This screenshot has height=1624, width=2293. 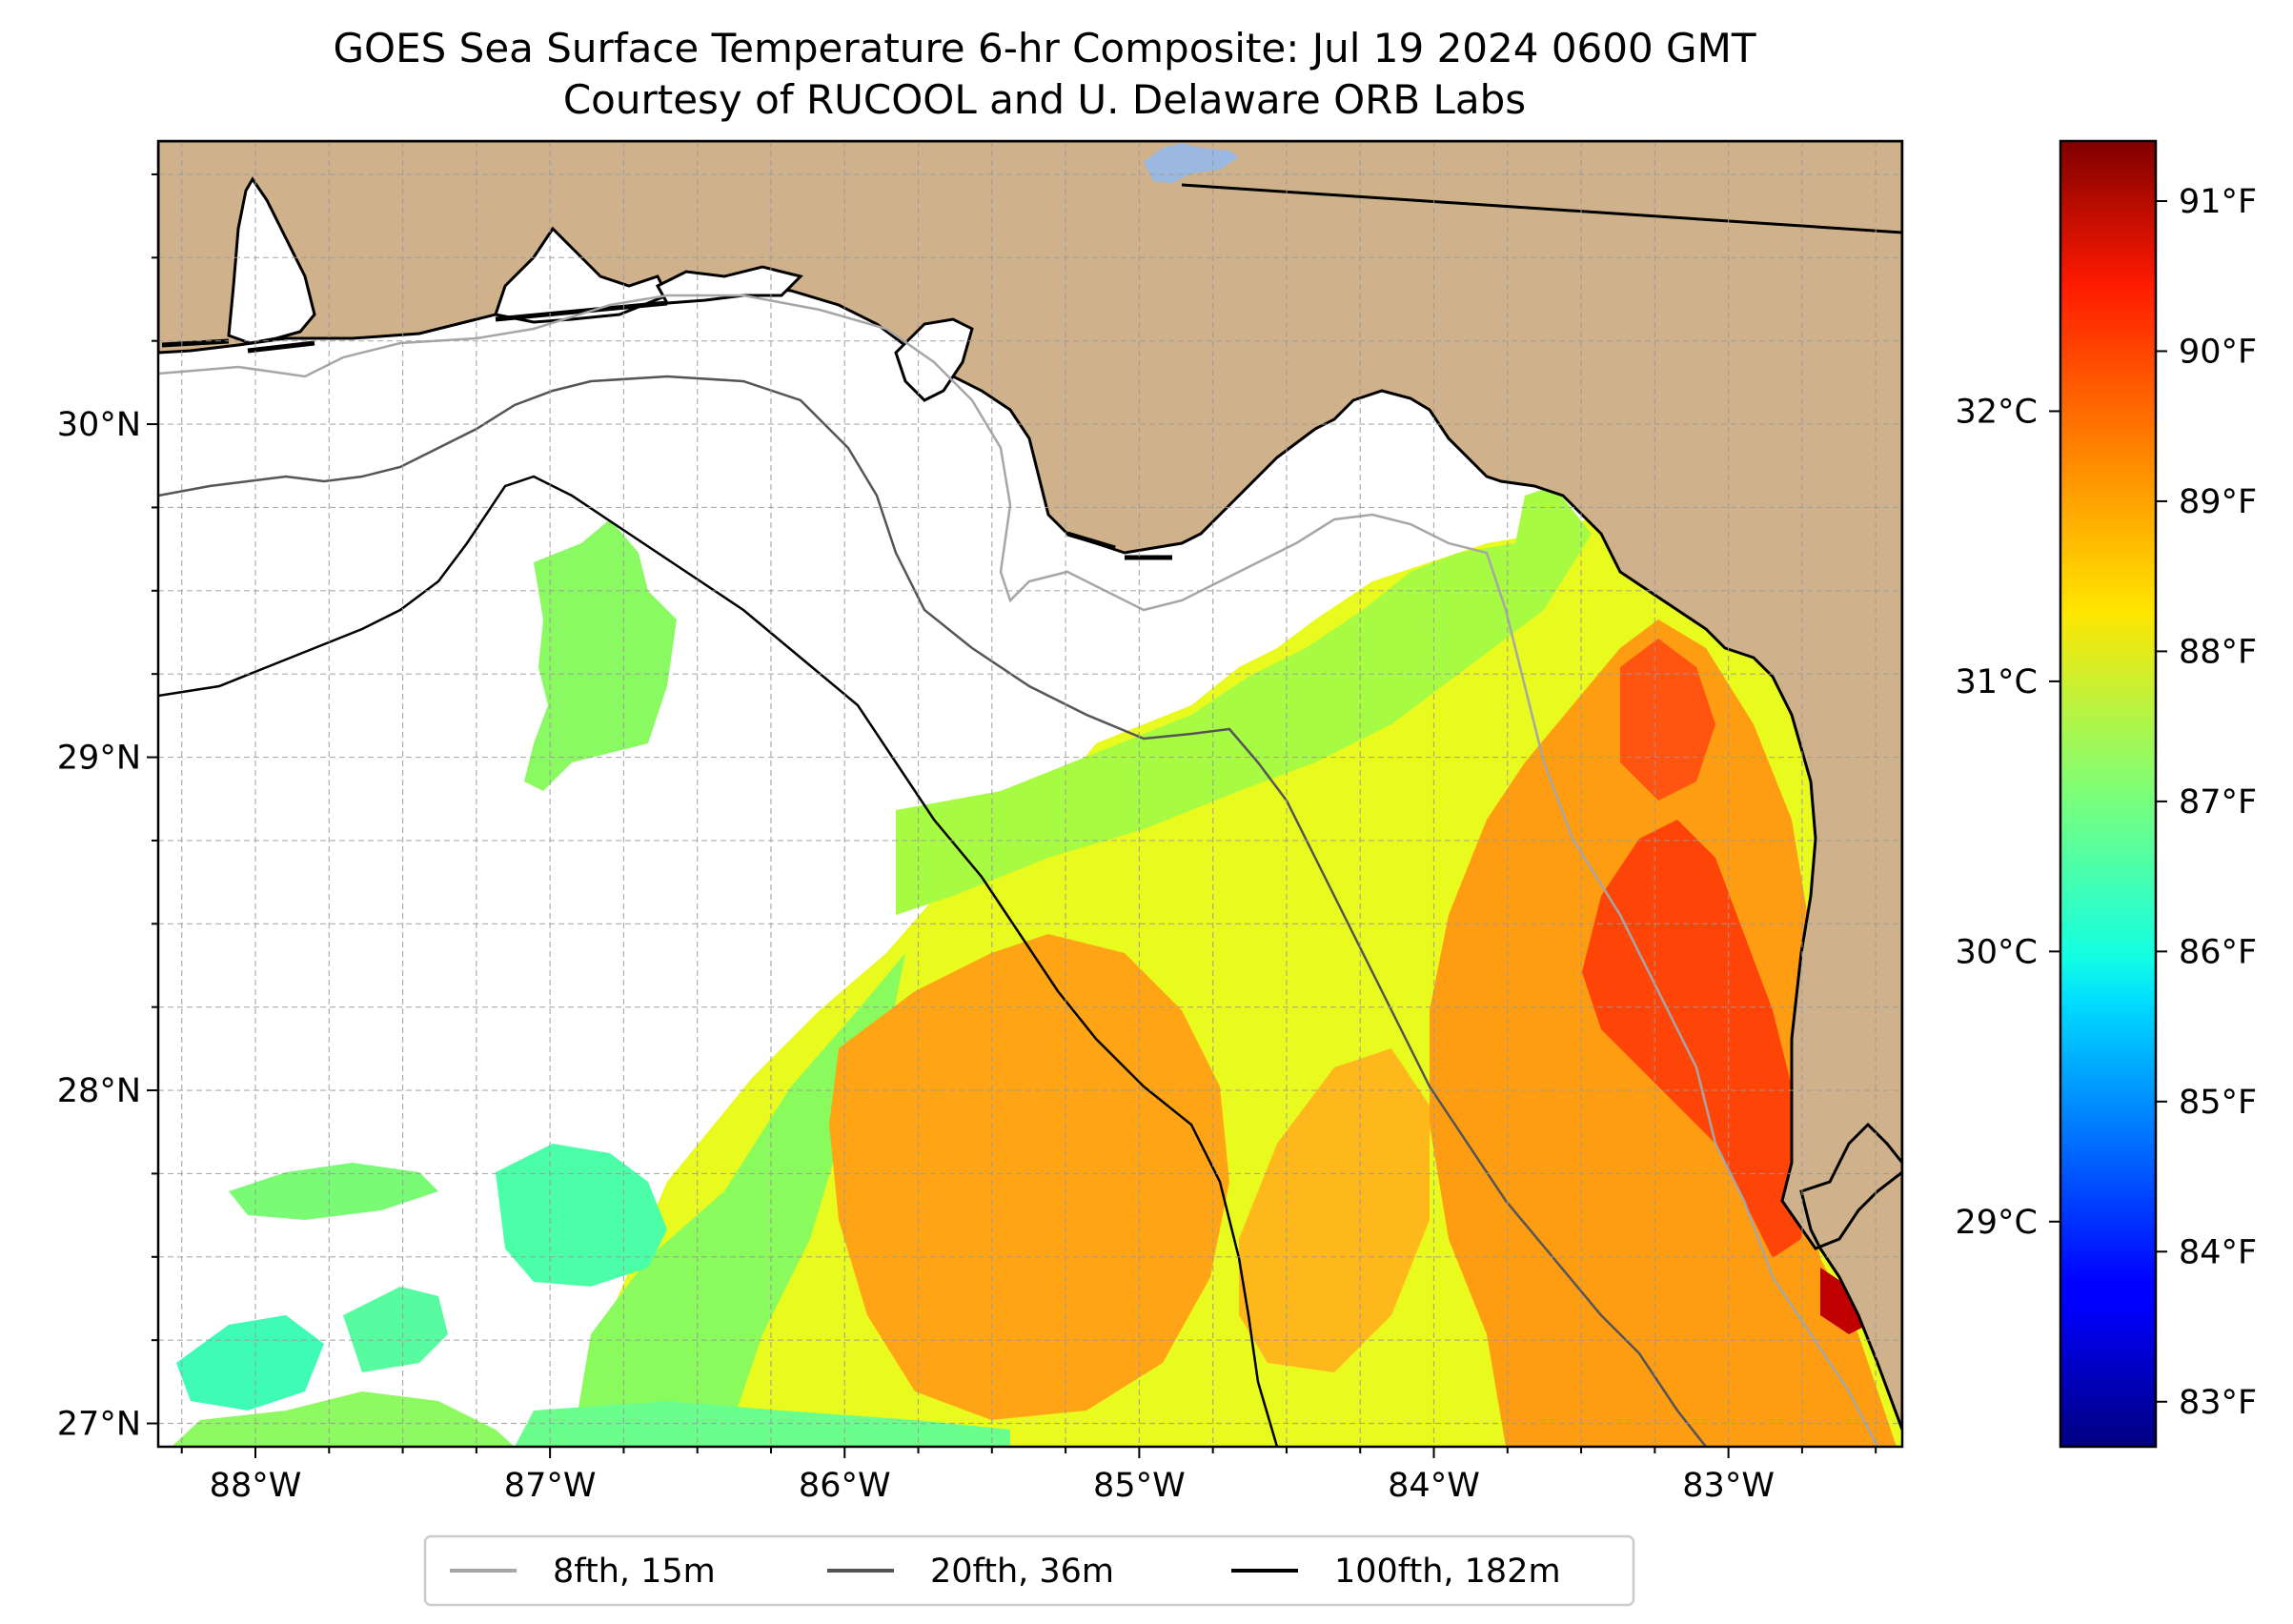 What do you see at coordinates (1022, 1572) in the screenshot?
I see `legend-label: 20fth, 36m` at bounding box center [1022, 1572].